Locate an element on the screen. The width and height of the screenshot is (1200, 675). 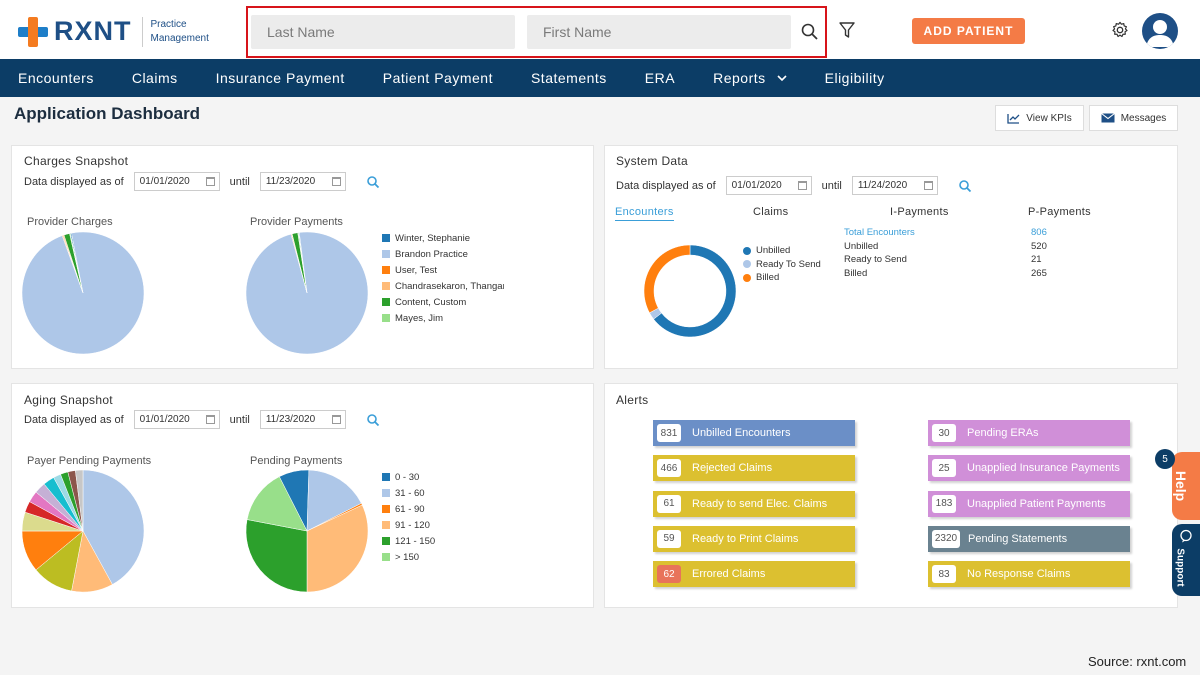
help-notification-badge: 5 is located at coordinates (1165, 459).